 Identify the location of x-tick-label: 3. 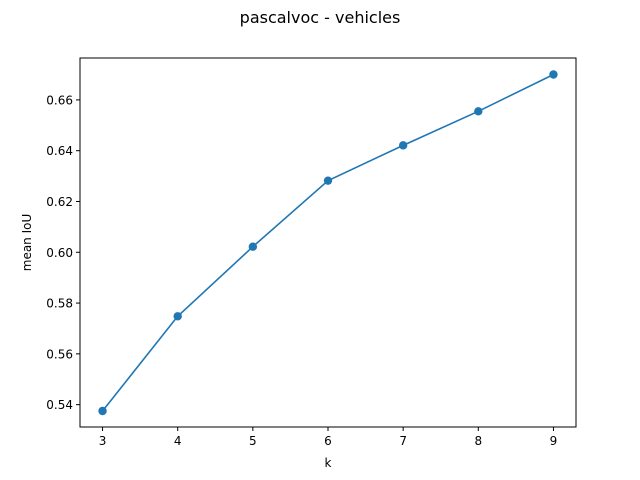
(103, 441).